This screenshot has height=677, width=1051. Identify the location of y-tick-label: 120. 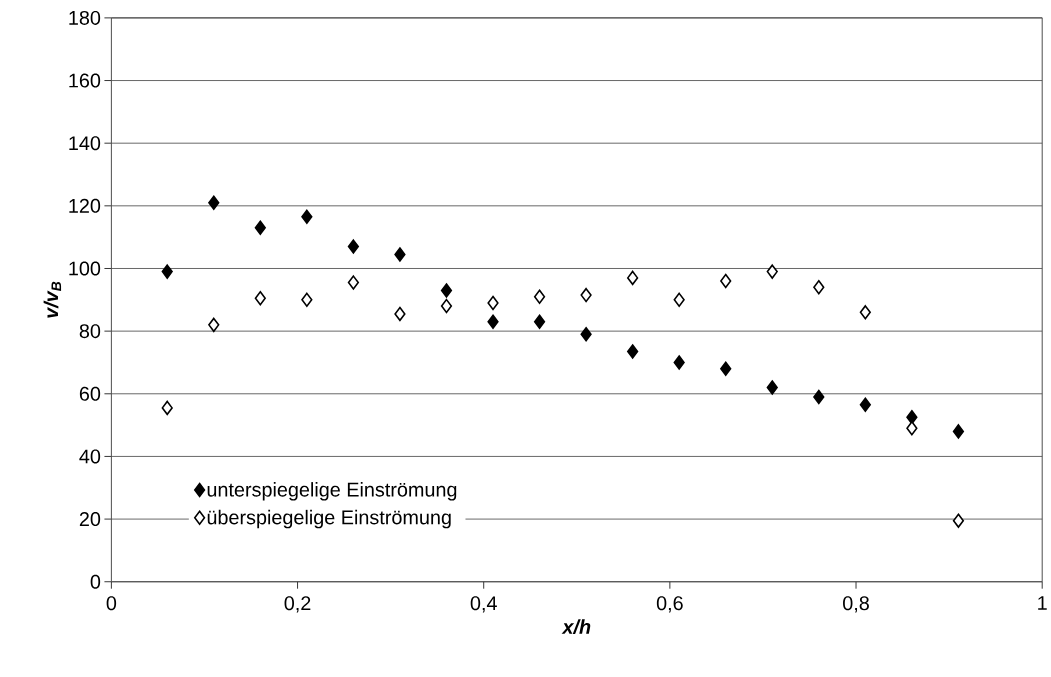
(85, 205).